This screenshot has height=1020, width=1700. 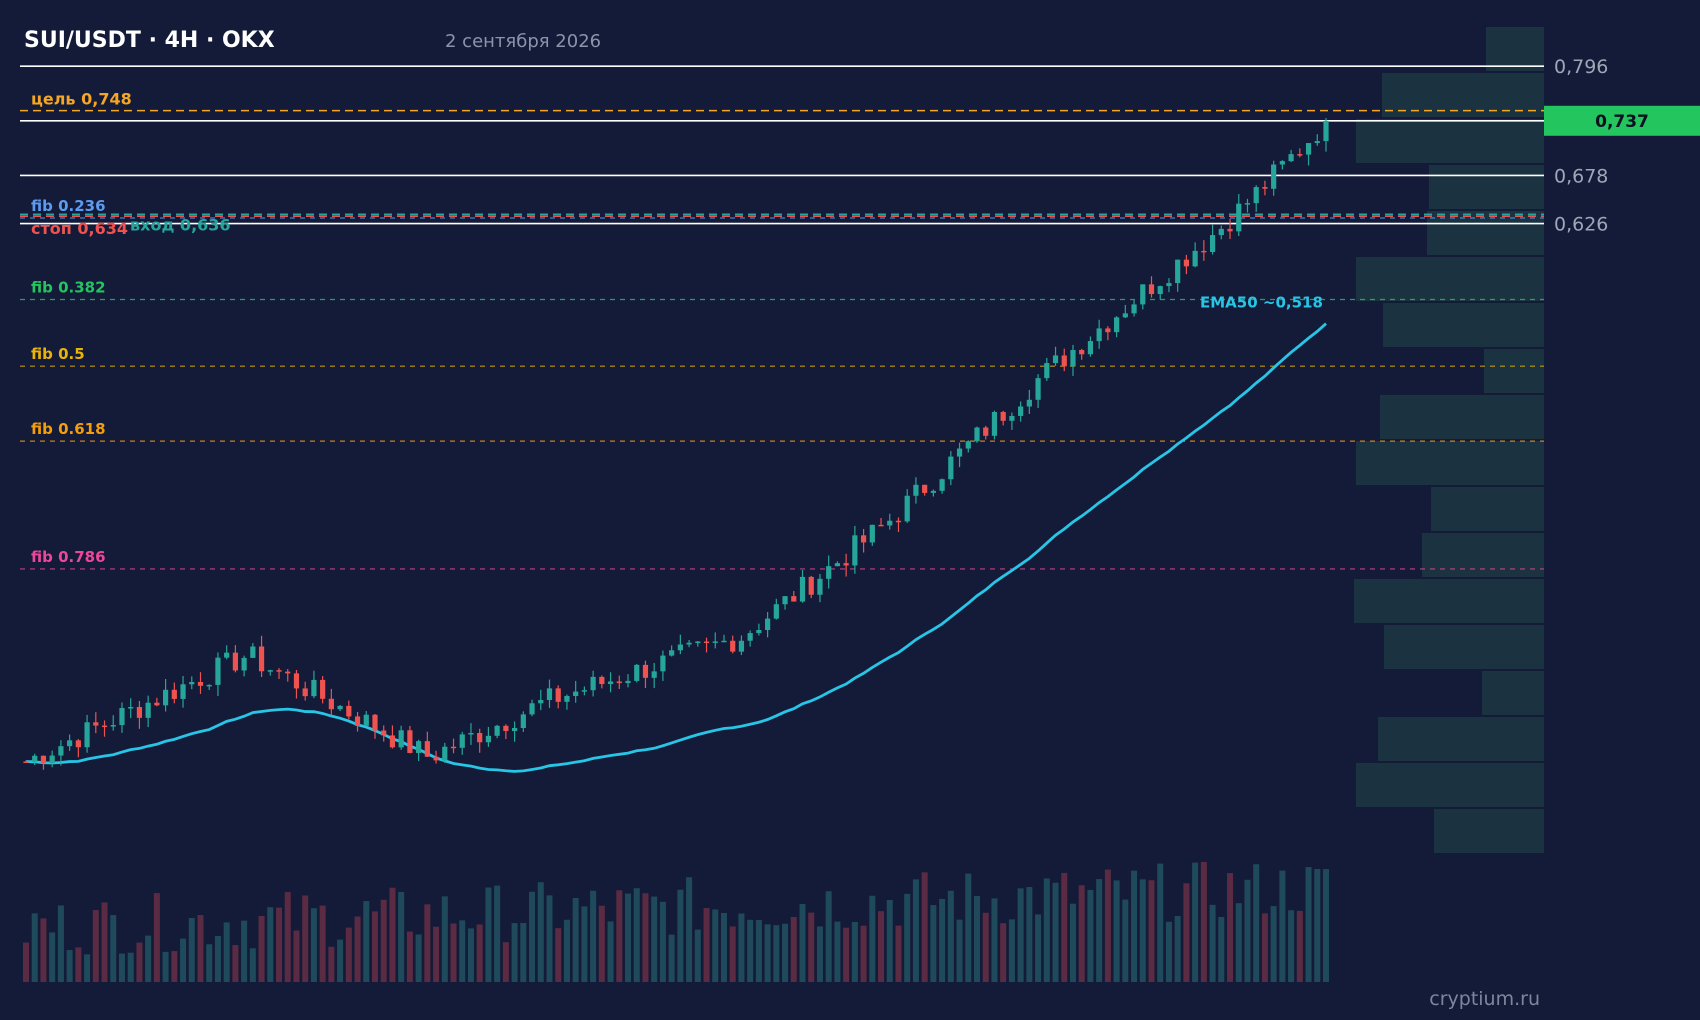 I want to click on volume-bars, so click(x=676, y=921).